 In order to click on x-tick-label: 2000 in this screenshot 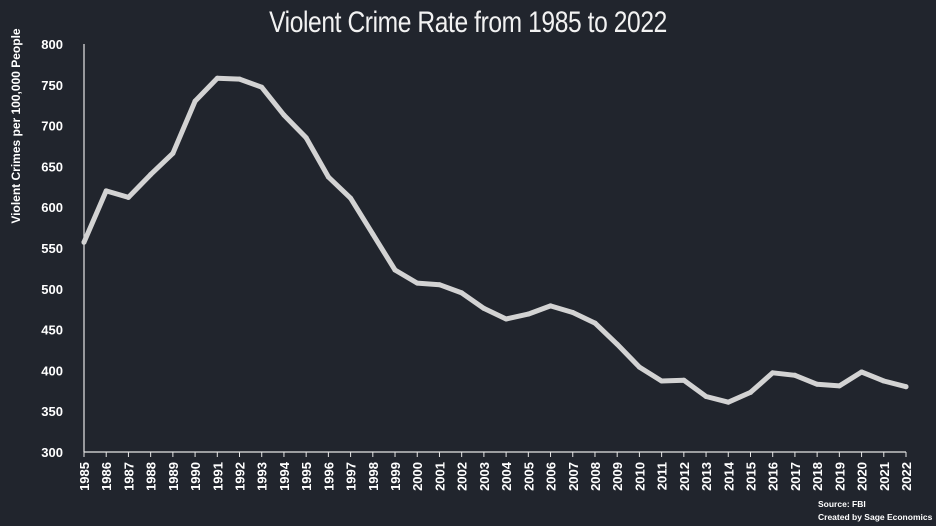, I will do `click(417, 476)`.